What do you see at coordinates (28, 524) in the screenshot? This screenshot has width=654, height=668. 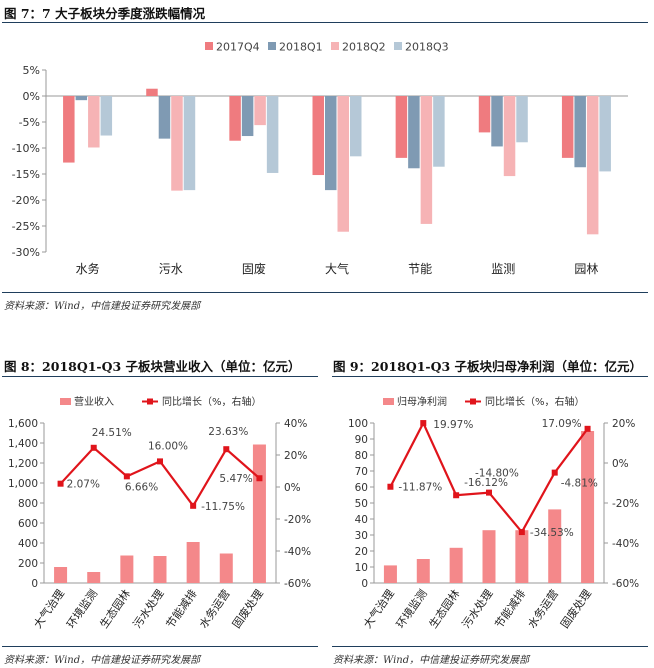 I see `y-tick-label: 600` at bounding box center [28, 524].